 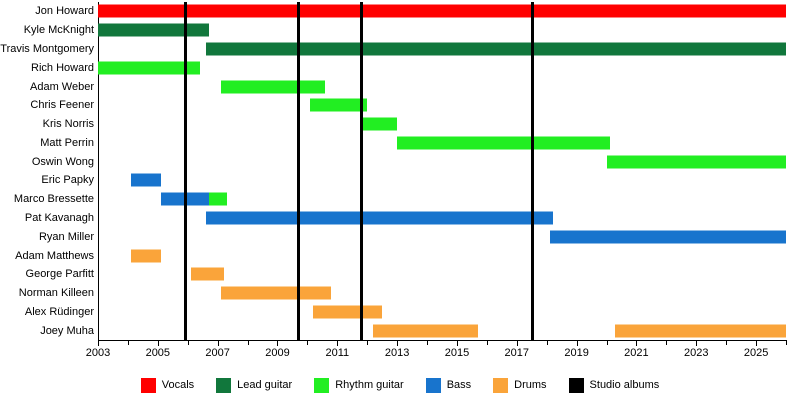 What do you see at coordinates (517, 353) in the screenshot?
I see `x-axis-tick-label: 2017` at bounding box center [517, 353].